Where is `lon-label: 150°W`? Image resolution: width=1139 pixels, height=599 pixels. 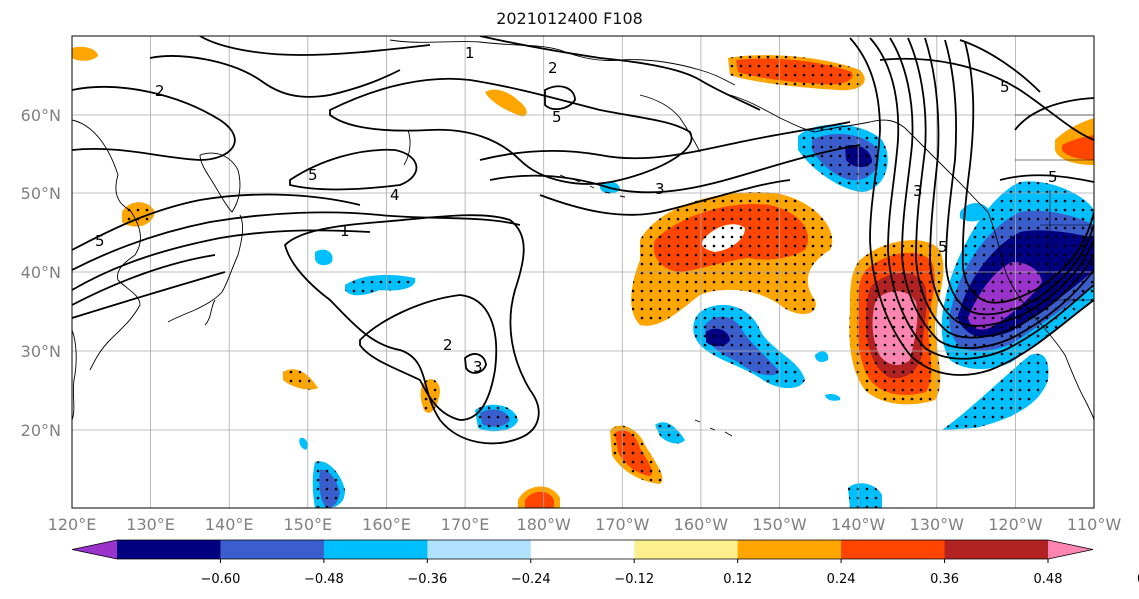 lon-label: 150°W is located at coordinates (779, 524).